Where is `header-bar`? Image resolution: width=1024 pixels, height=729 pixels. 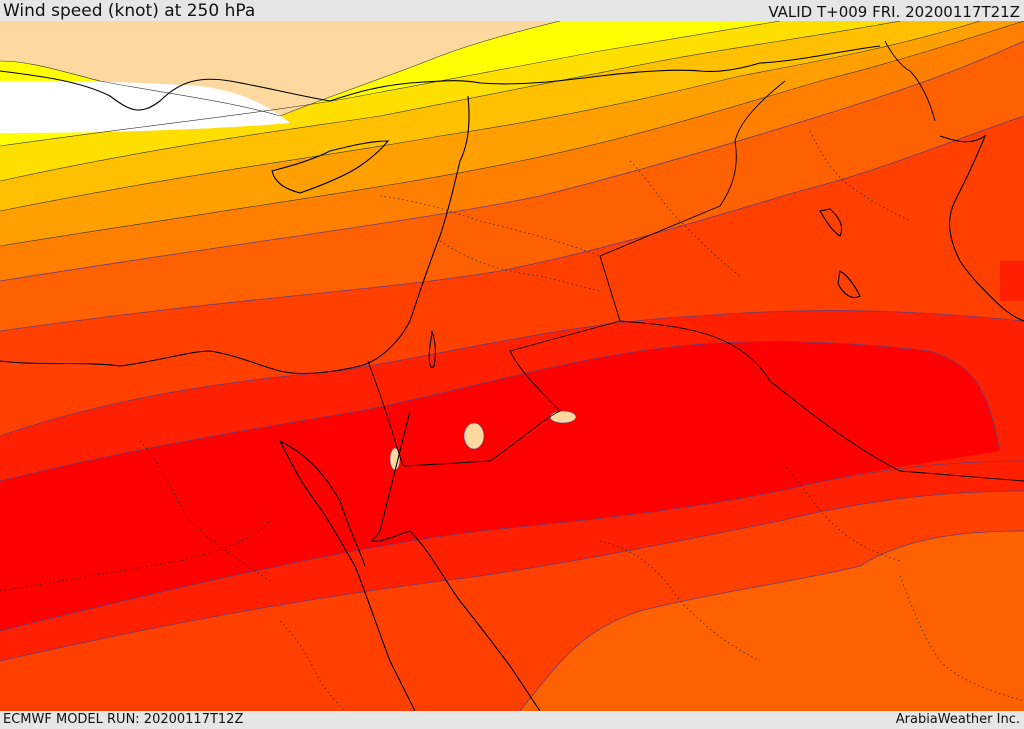
header-bar is located at coordinates (512, 10).